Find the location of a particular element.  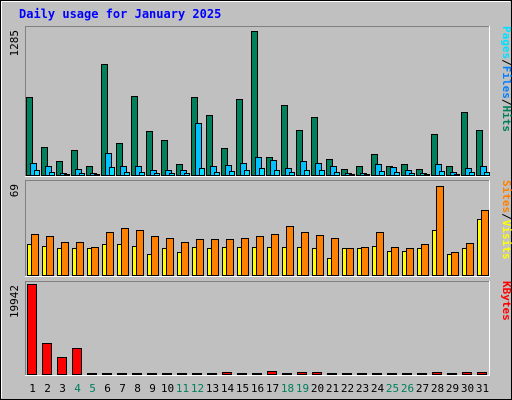

x-tick-label-day-10: 10 is located at coordinates (167, 388).